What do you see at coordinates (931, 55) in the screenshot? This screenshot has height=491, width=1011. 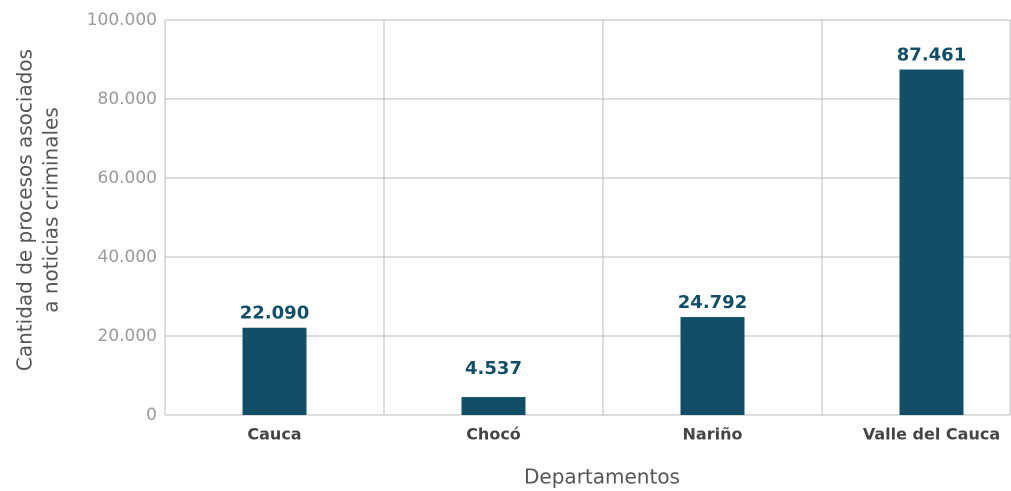 I see `value-label: 87.461` at bounding box center [931, 55].